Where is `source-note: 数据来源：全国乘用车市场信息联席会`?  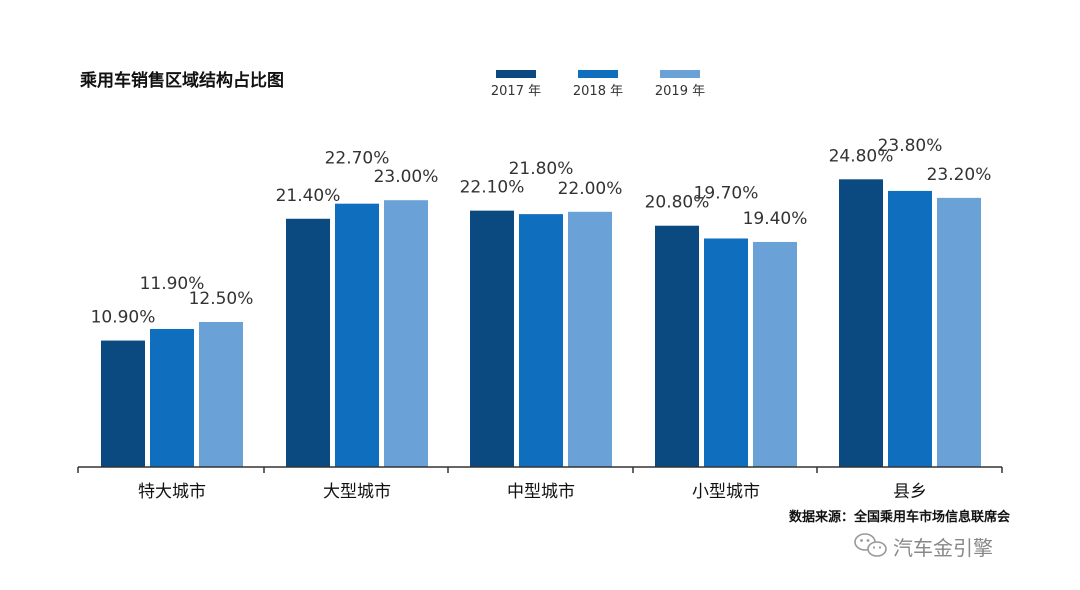
source-note: 数据来源：全国乘用车市场信息联席会 is located at coordinates (900, 517).